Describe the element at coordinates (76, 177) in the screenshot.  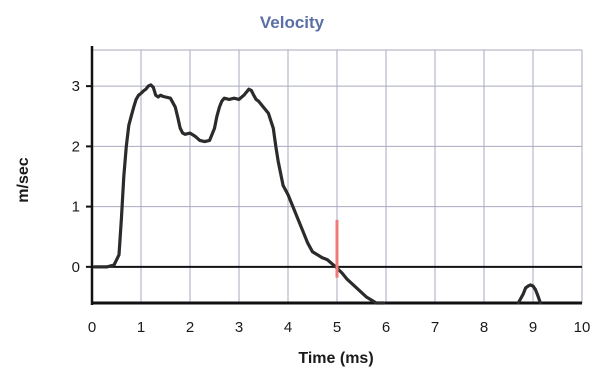
I see `y-tick-labels: 0 1 2 3` at that location.